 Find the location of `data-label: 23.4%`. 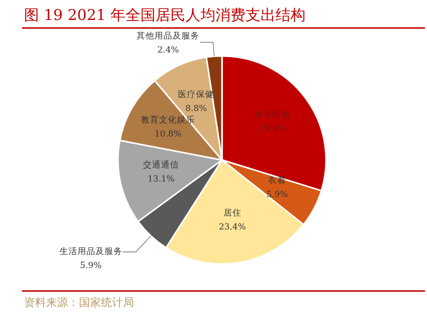

data-label: 23.4% is located at coordinates (232, 227).